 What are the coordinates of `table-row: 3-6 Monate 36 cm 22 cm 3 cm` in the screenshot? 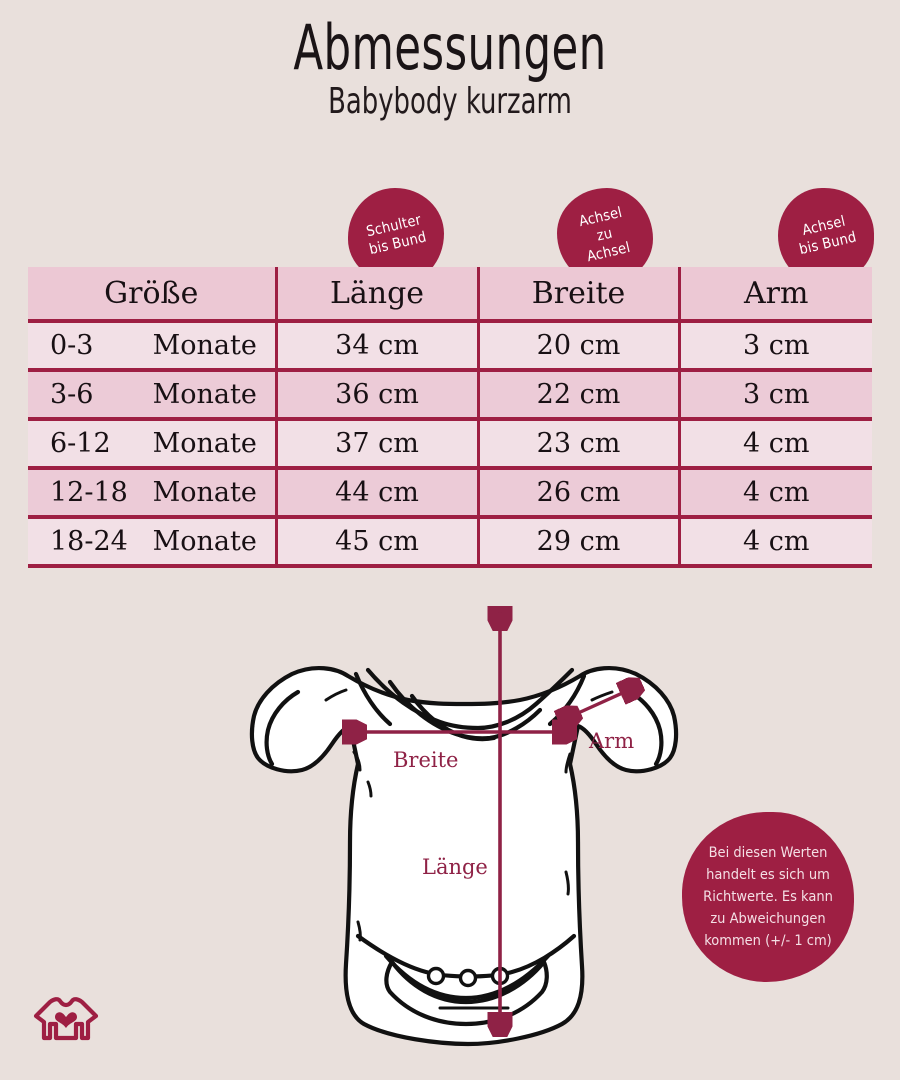 It's located at (450, 394).